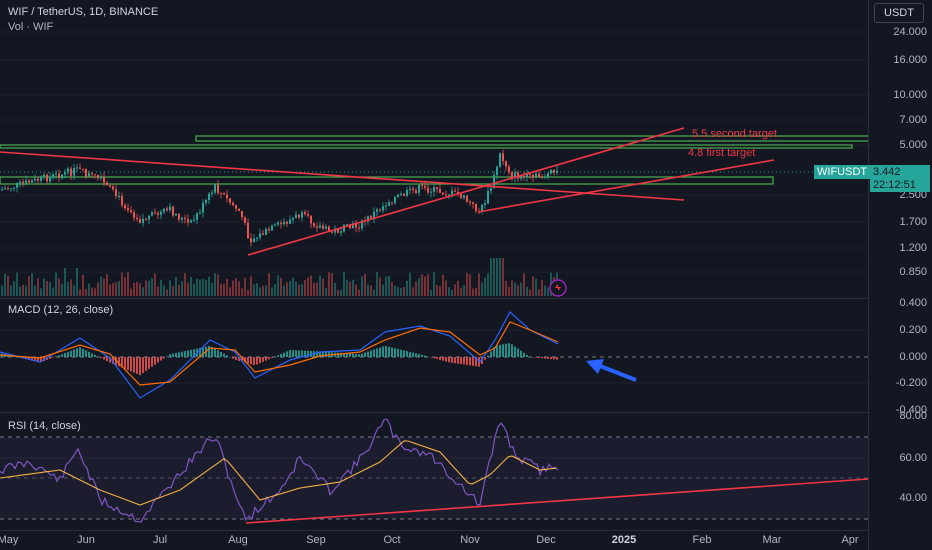  I want to click on rsi-support-line, so click(556, 501).